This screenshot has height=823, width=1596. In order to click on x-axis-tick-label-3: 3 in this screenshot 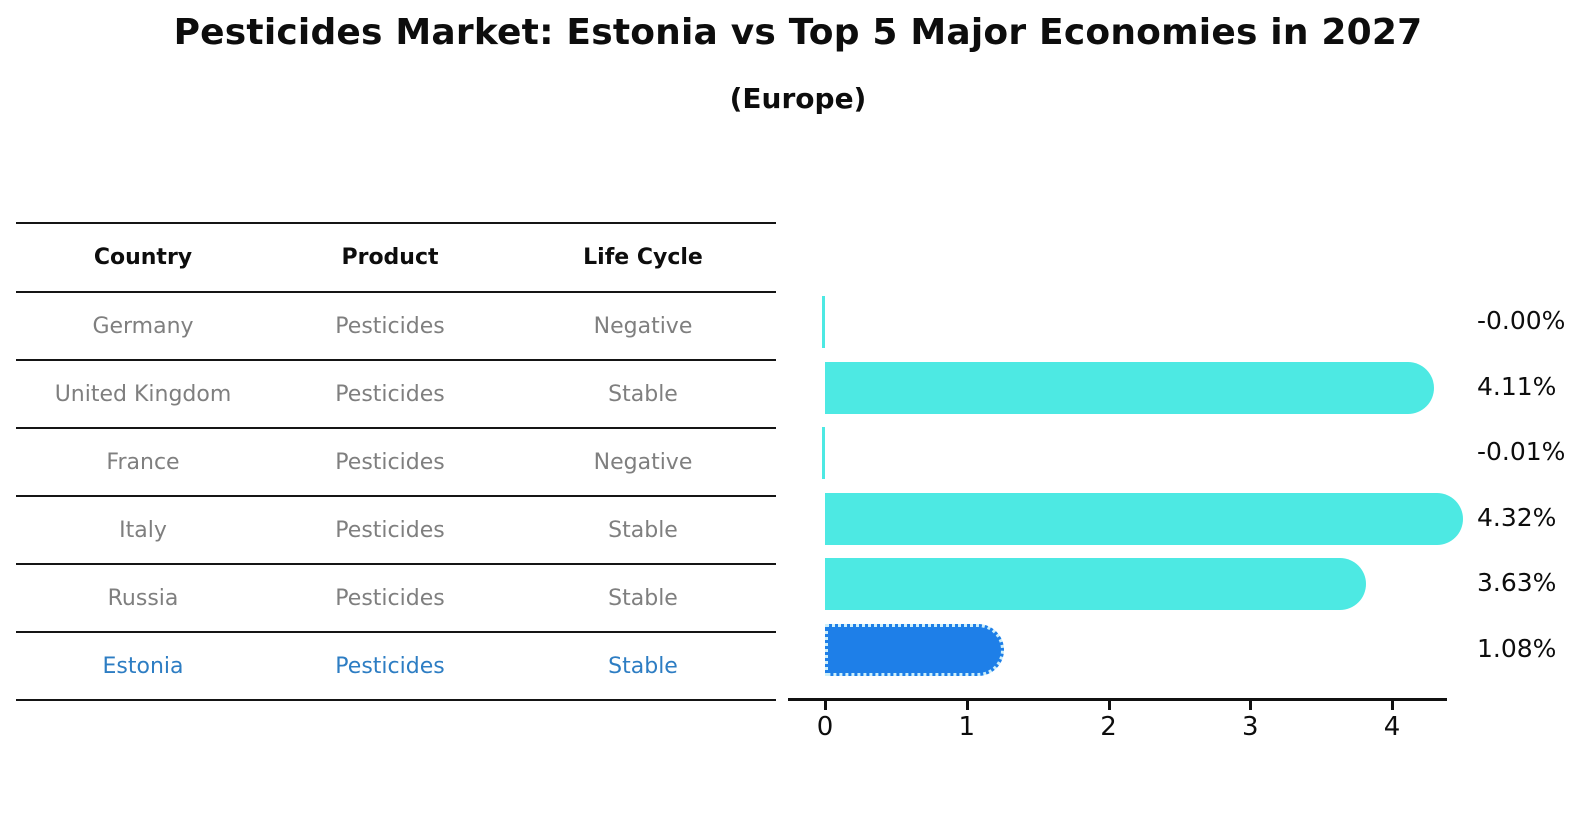, I will do `click(1250, 727)`.